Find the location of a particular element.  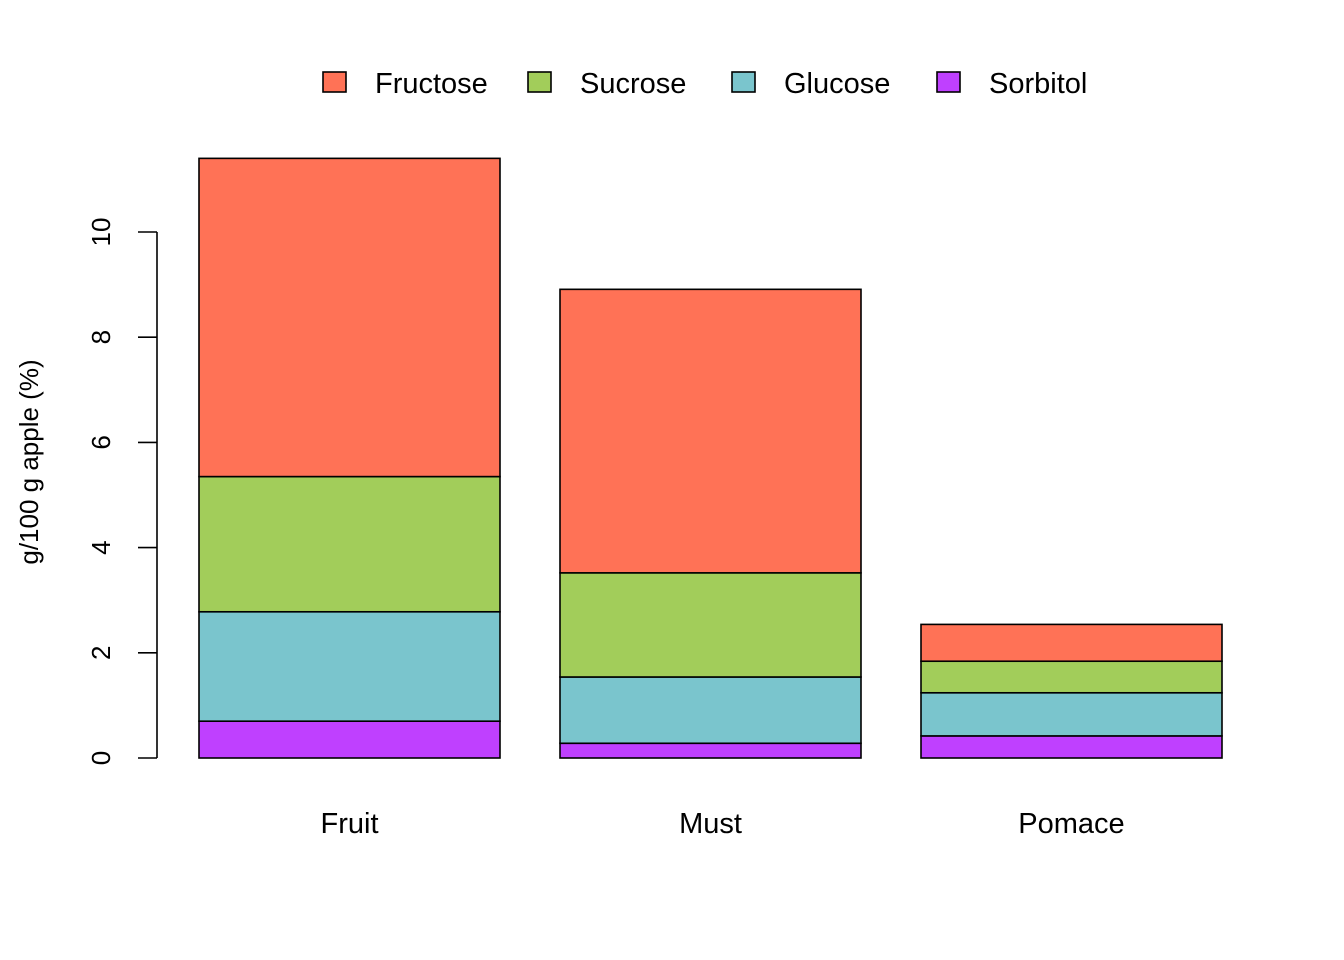

legend-label-fructose: Fructose is located at coordinates (431, 84).